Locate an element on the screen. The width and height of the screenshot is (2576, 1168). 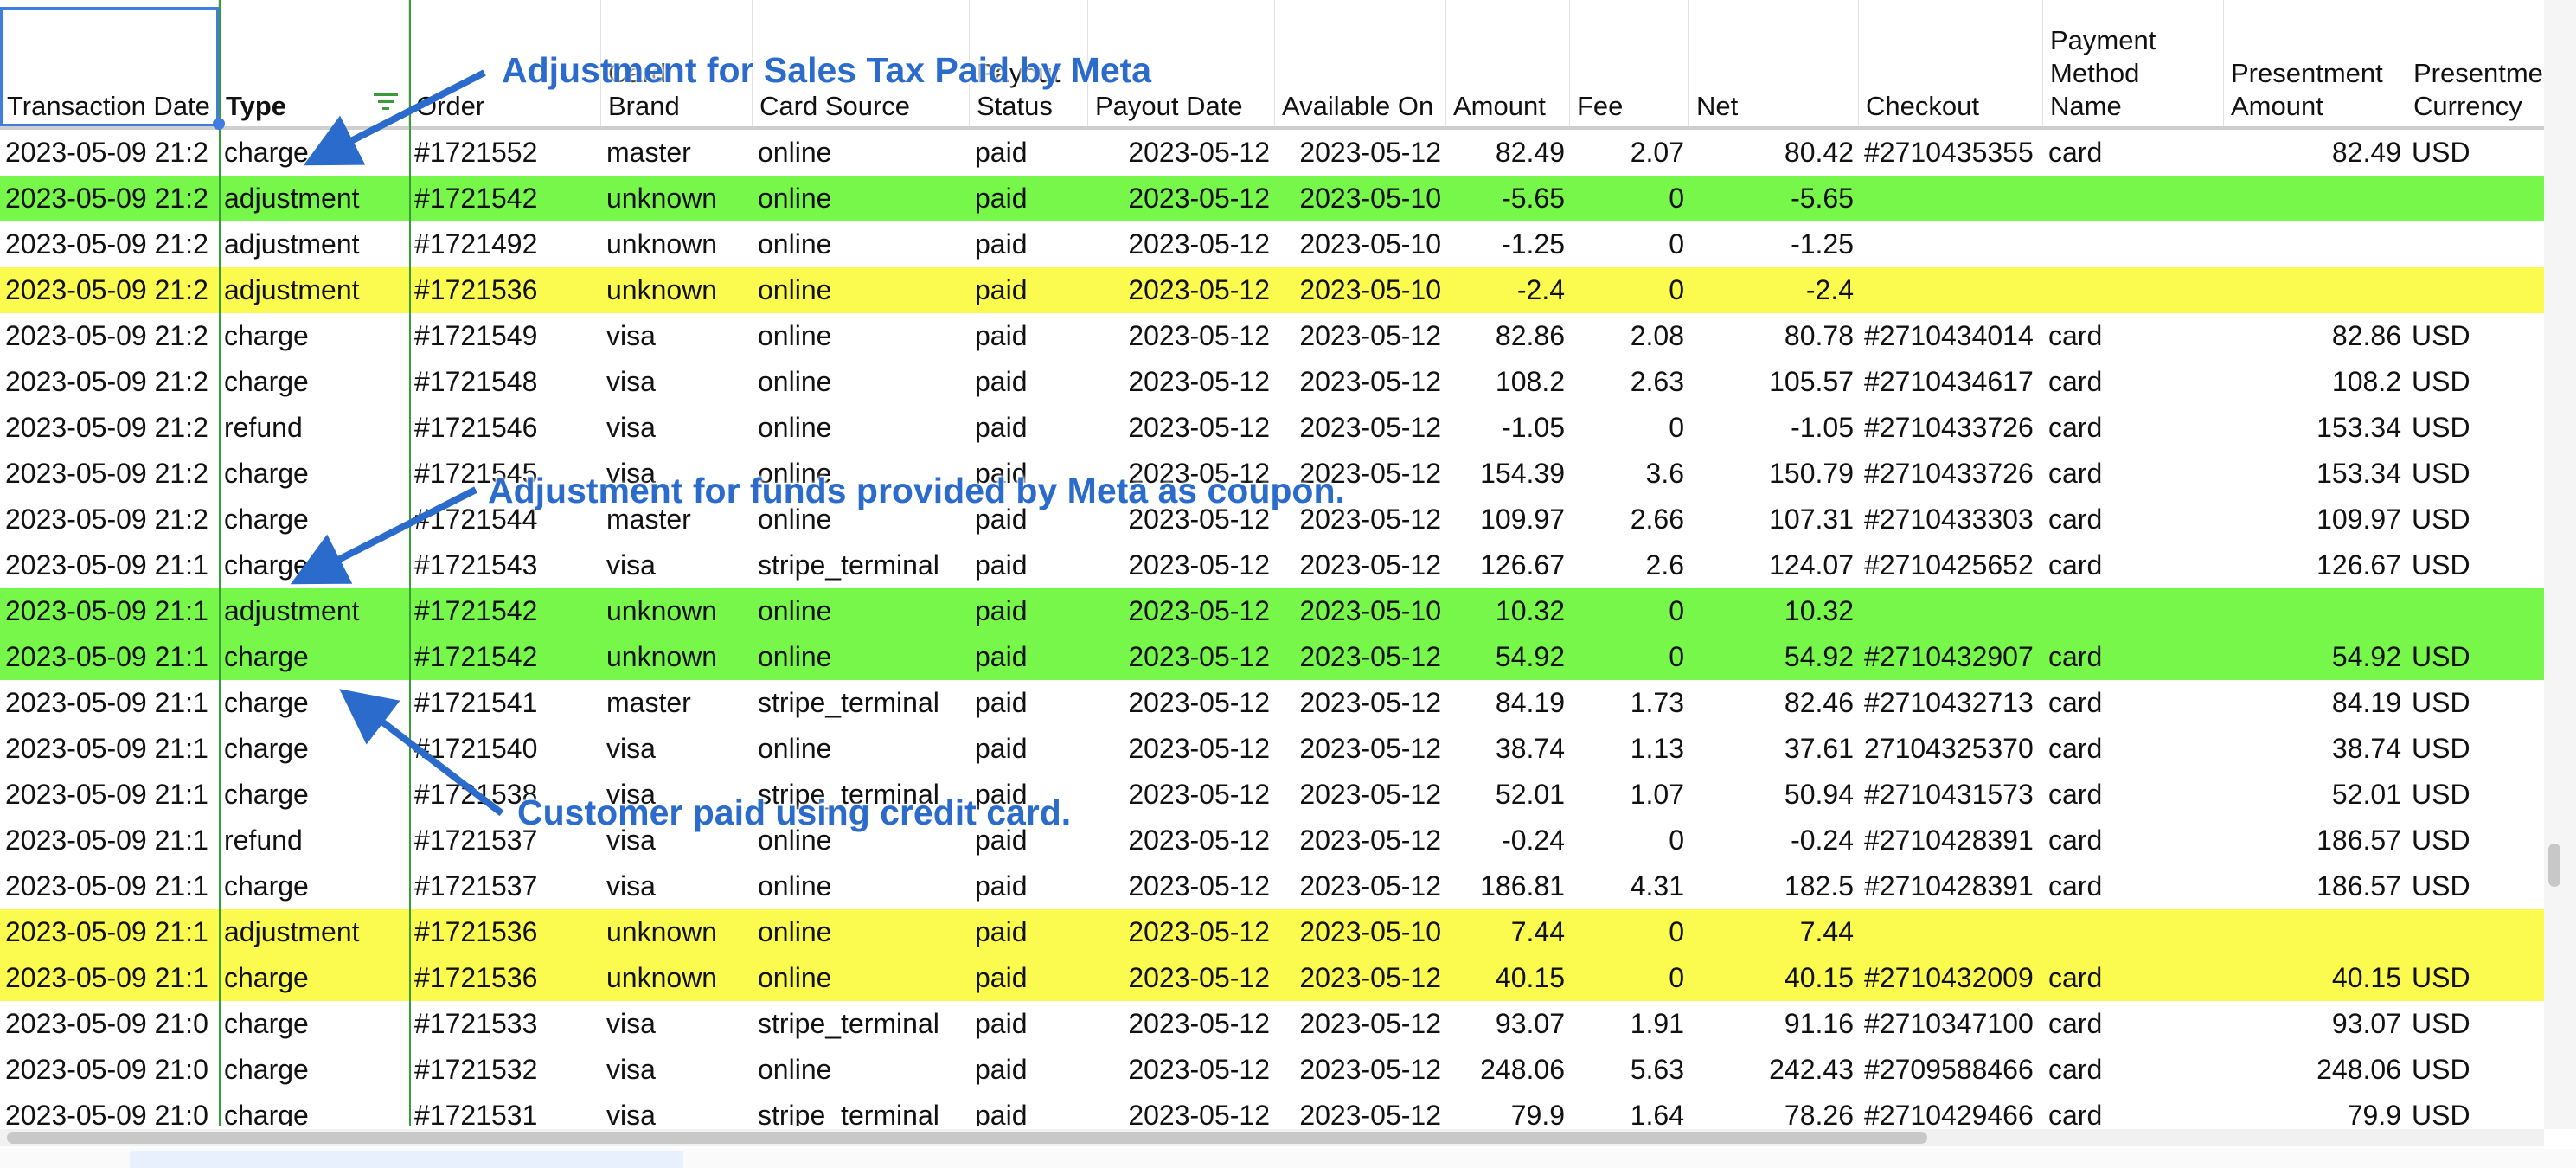
column-header: Payout Date is located at coordinates (1181, 64).